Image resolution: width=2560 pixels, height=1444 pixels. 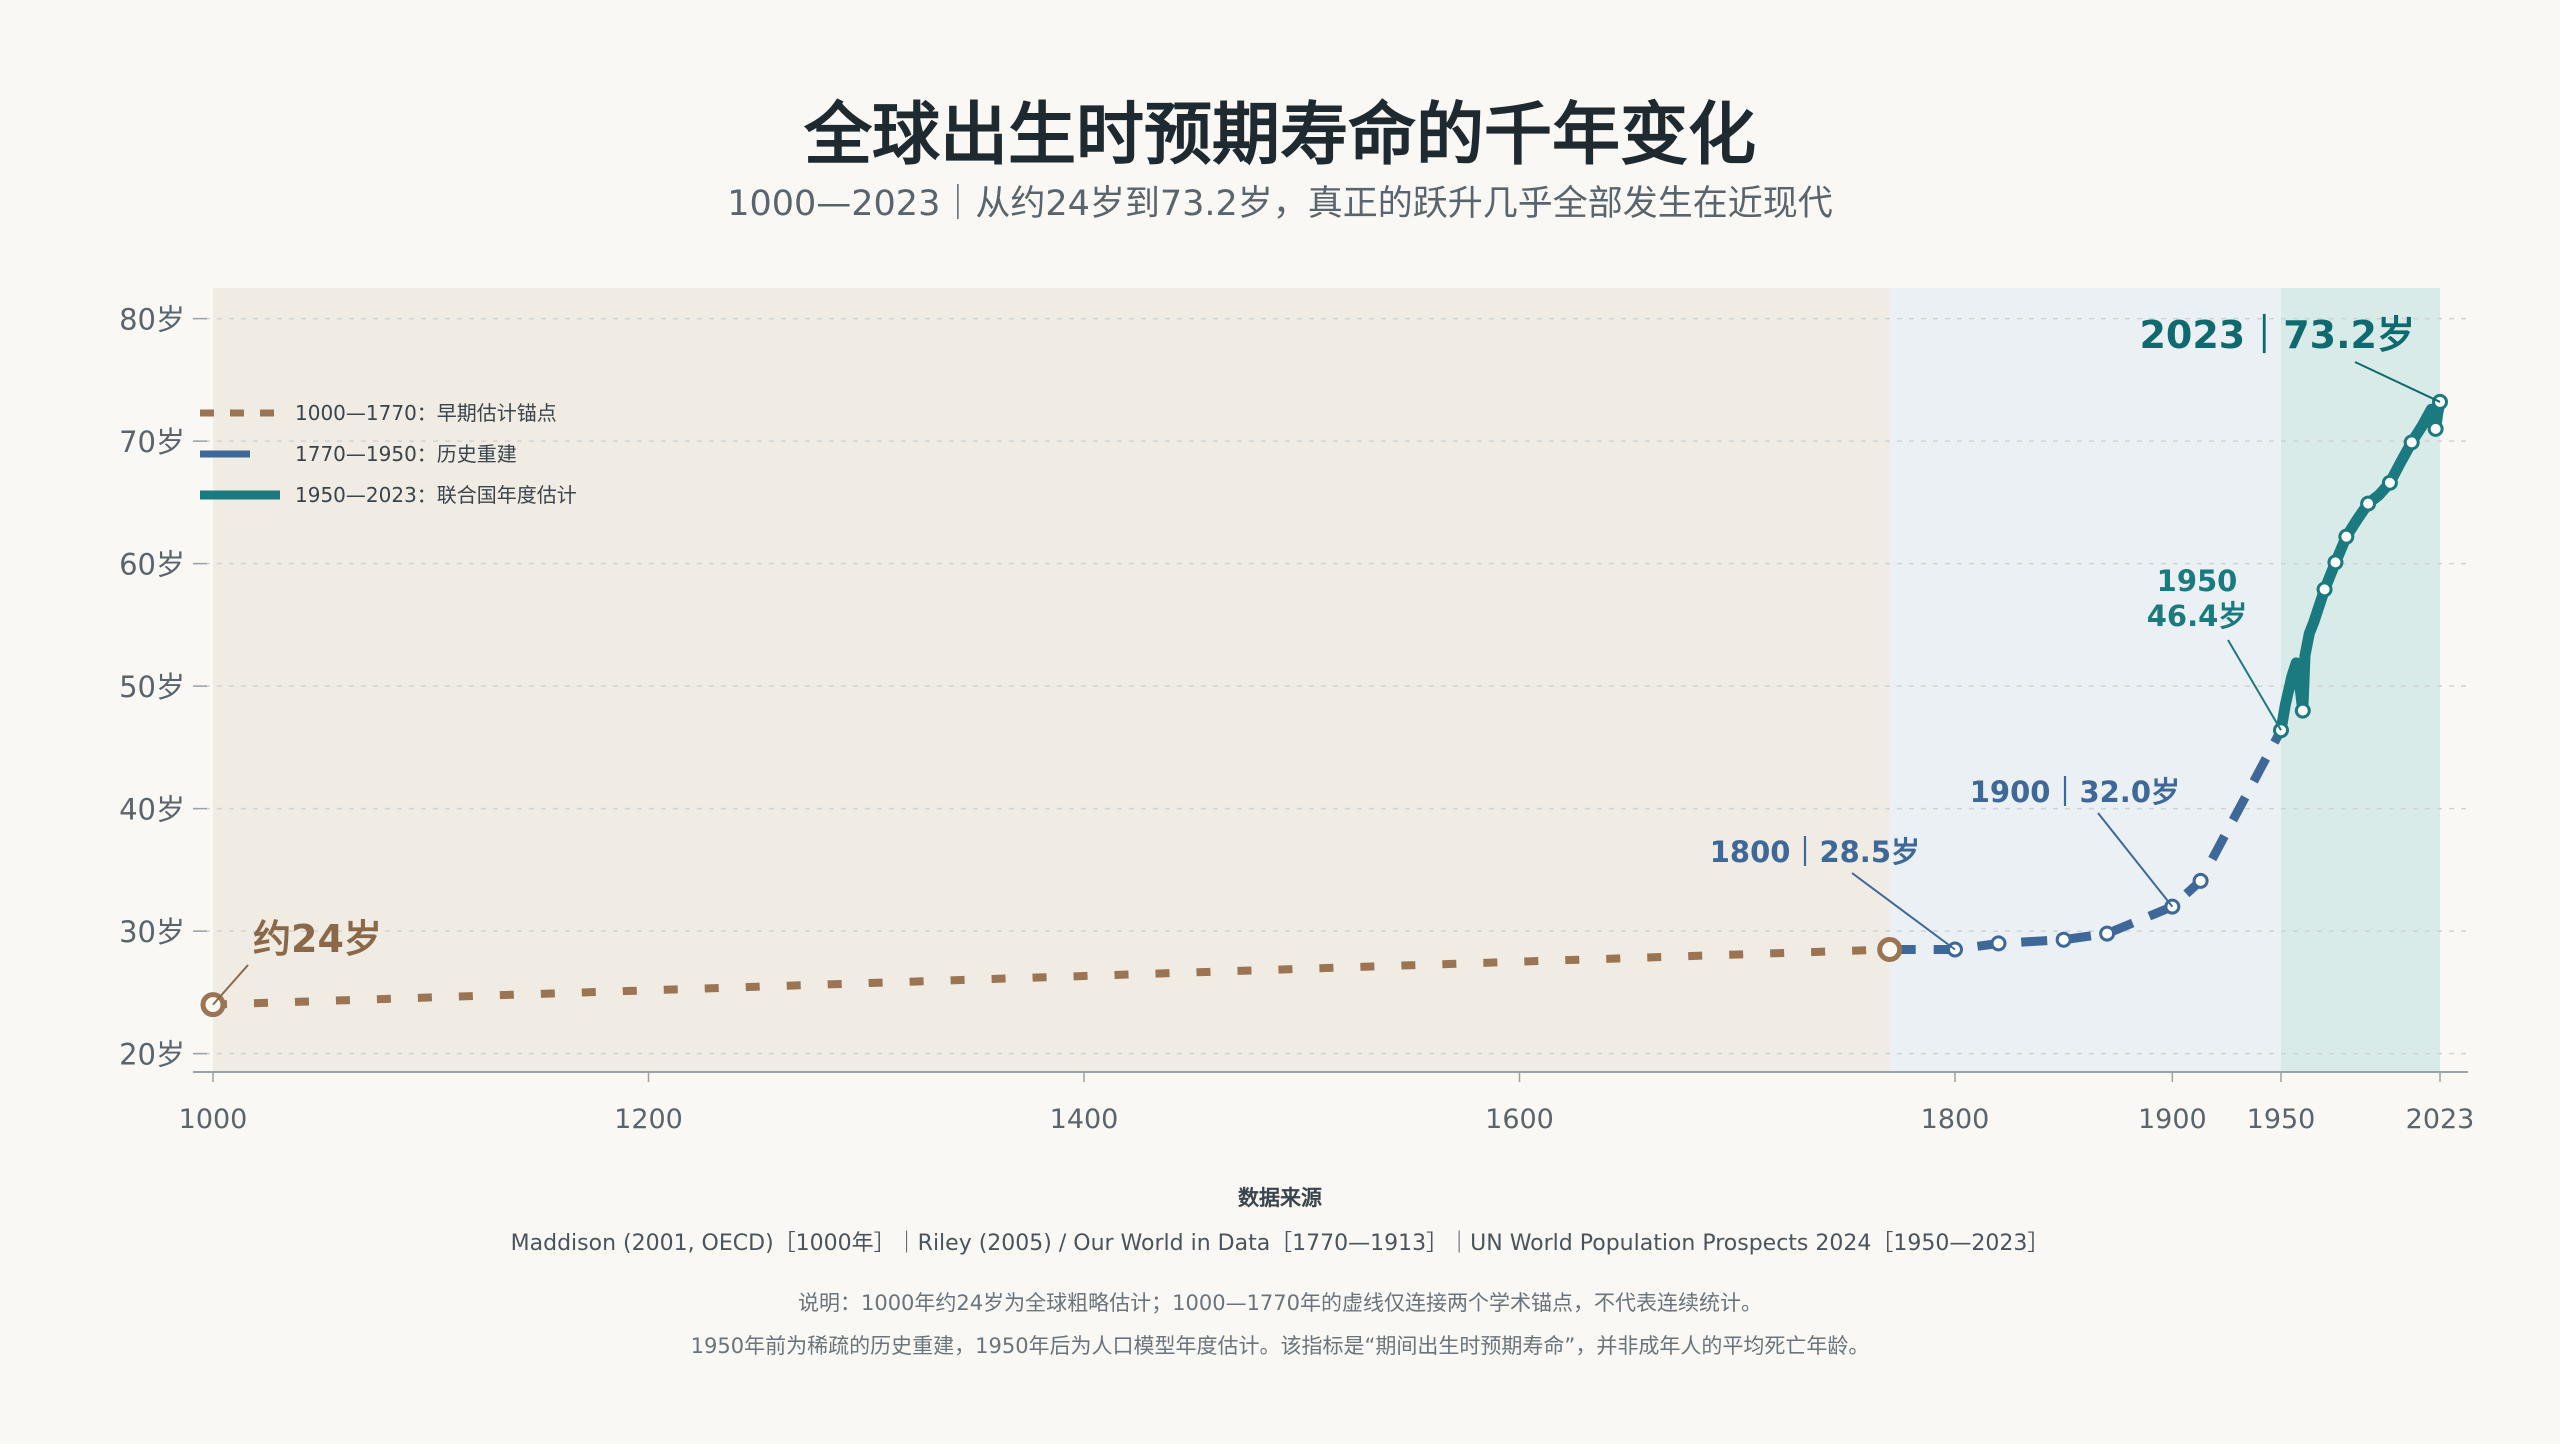 I want to click on legend-label-0: 1000—1770：早期估计锚点, so click(x=426, y=413).